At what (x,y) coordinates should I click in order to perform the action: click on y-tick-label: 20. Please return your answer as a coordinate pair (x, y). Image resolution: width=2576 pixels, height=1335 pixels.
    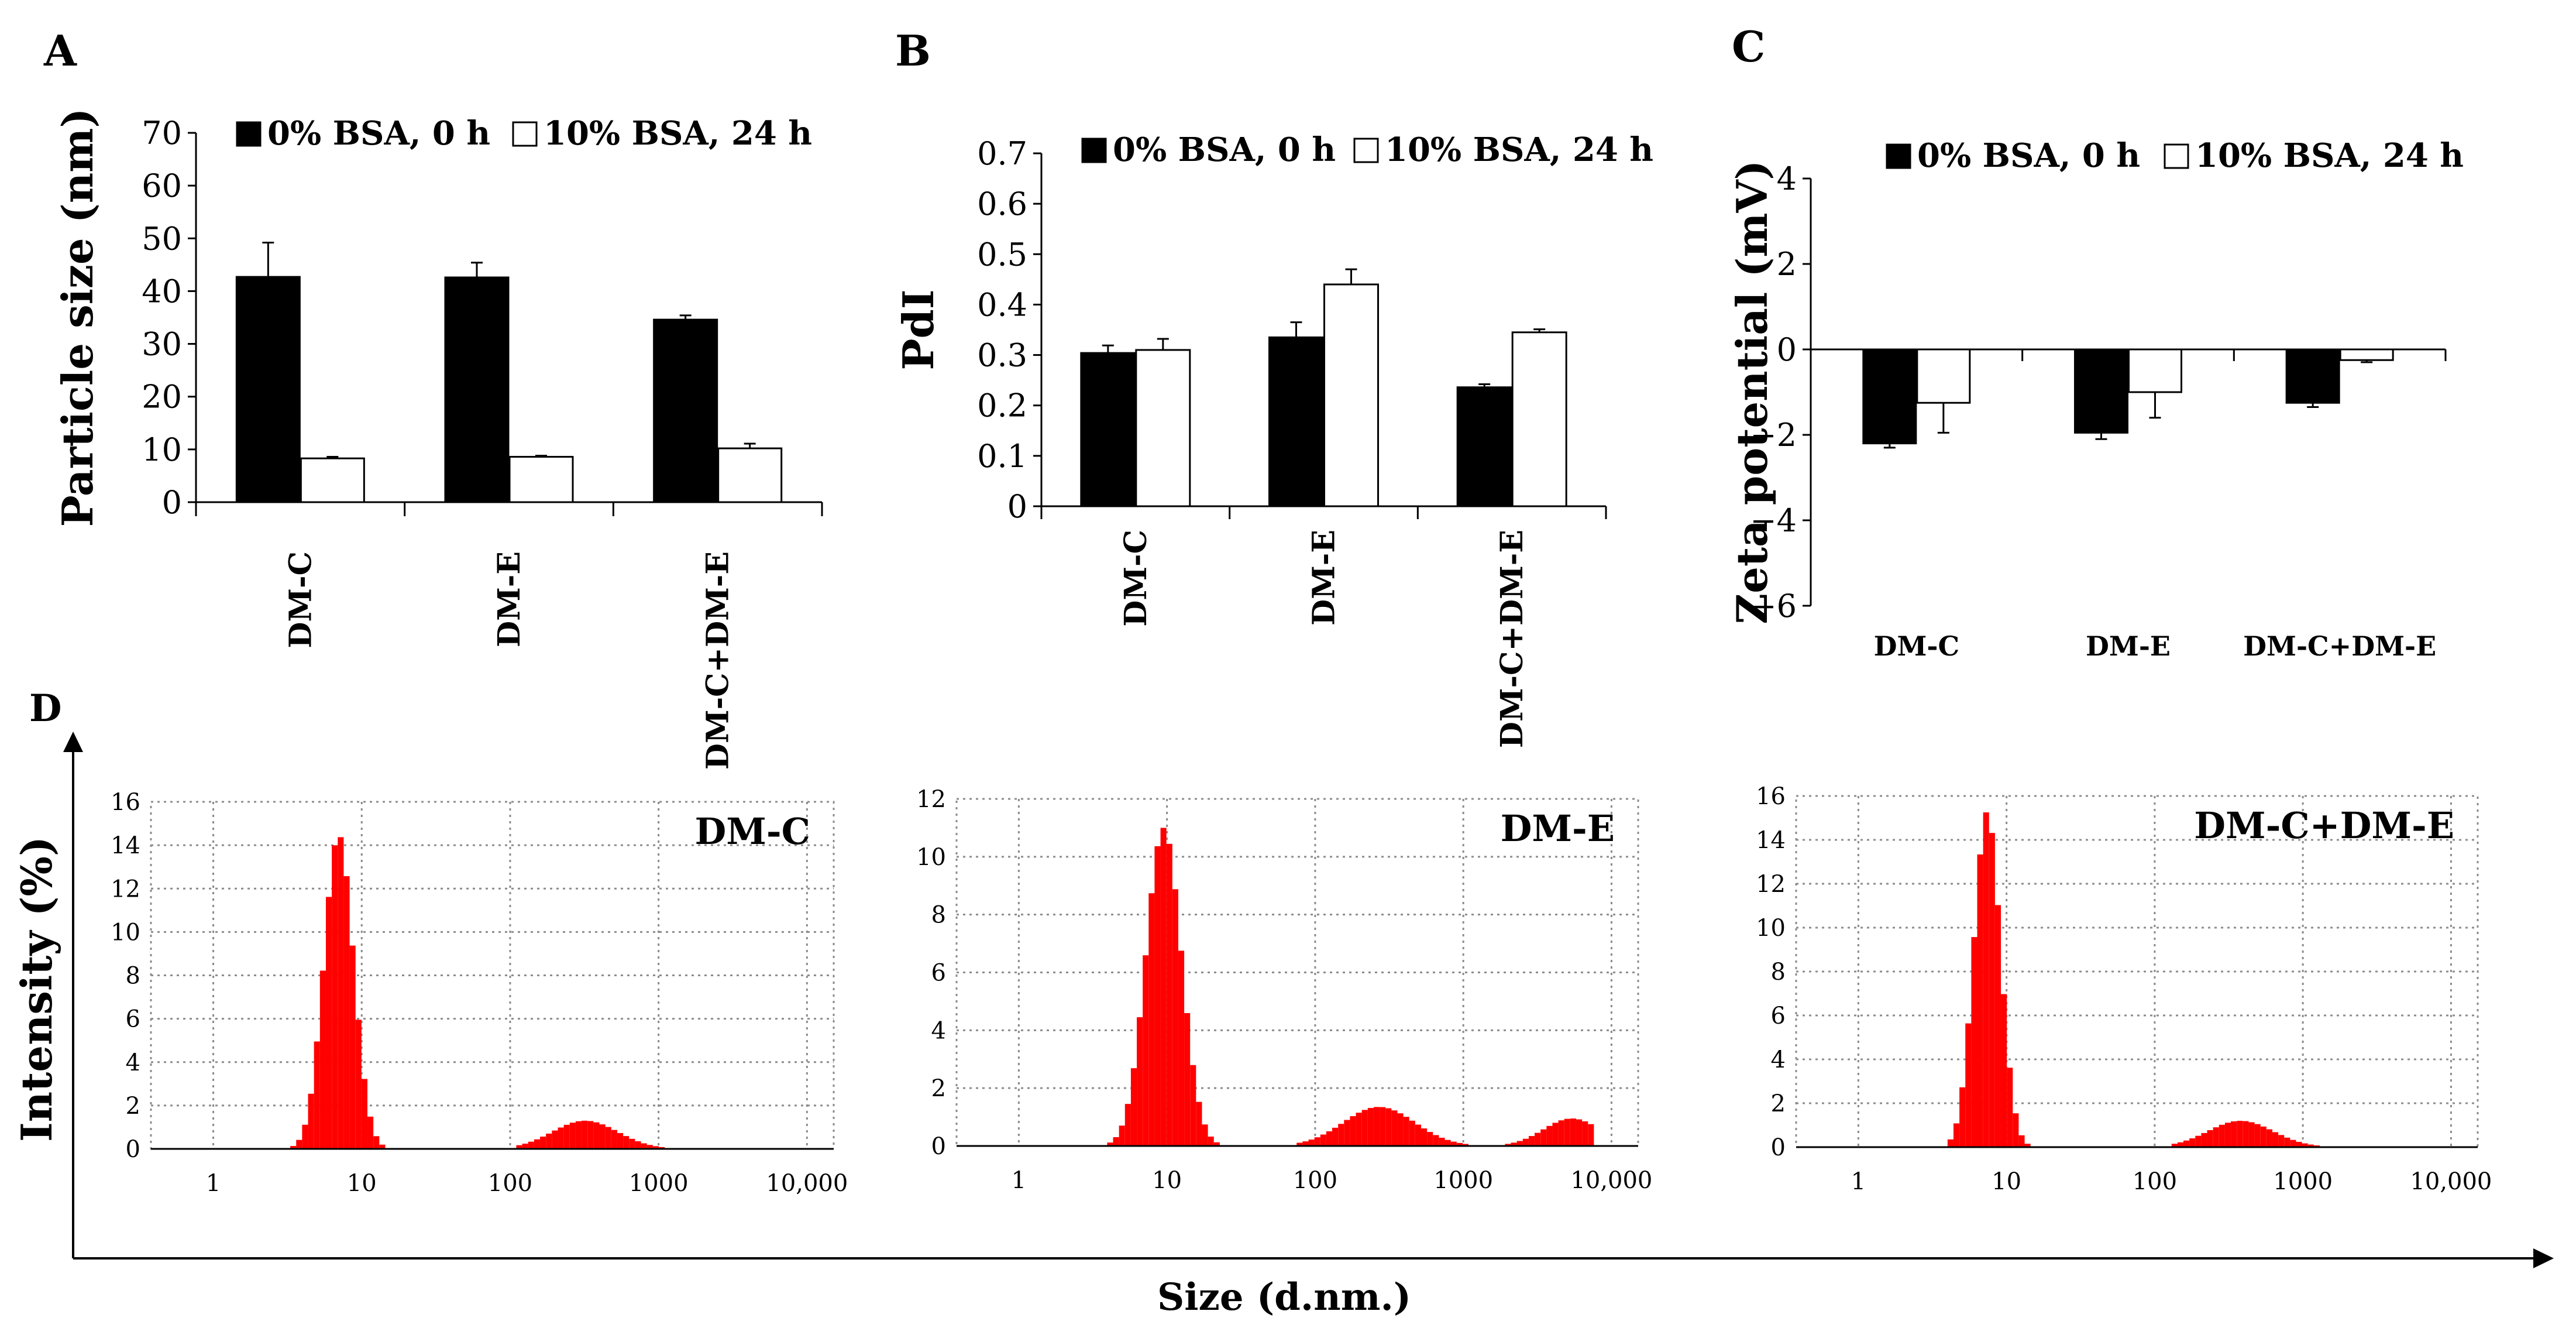
    Looking at the image, I should click on (162, 397).